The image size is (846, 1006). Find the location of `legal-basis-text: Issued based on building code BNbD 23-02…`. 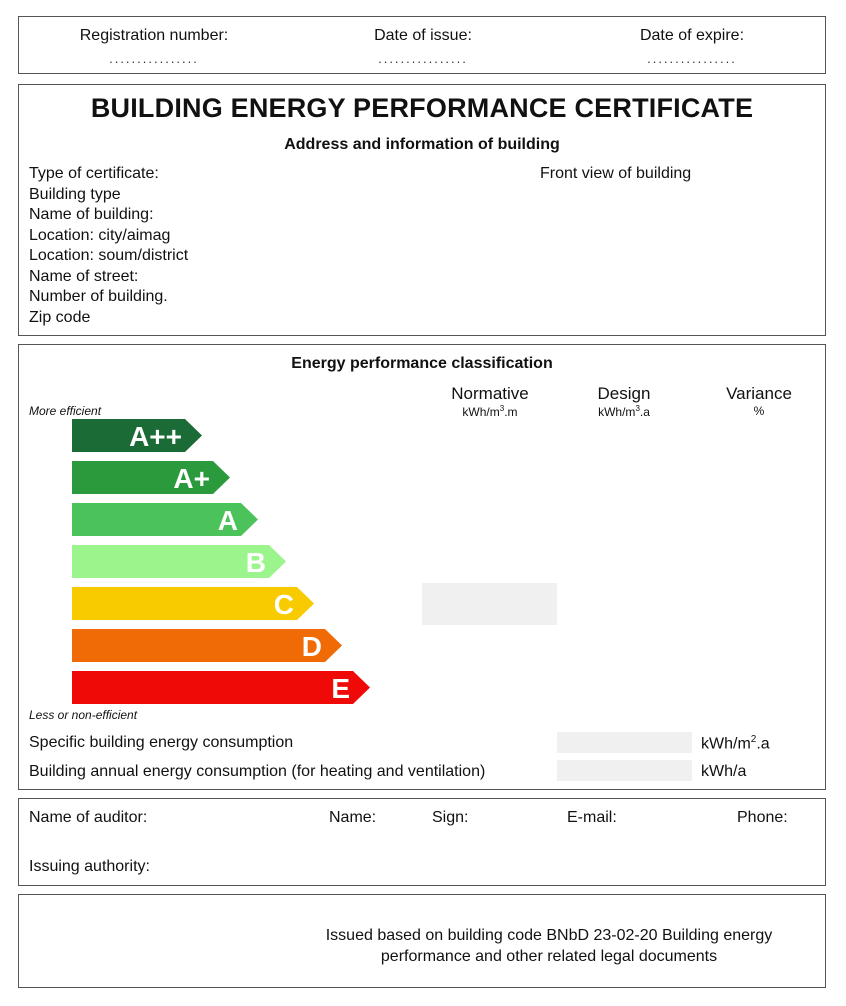

legal-basis-text: Issued based on building code BNbD 23-02… is located at coordinates (549, 946).